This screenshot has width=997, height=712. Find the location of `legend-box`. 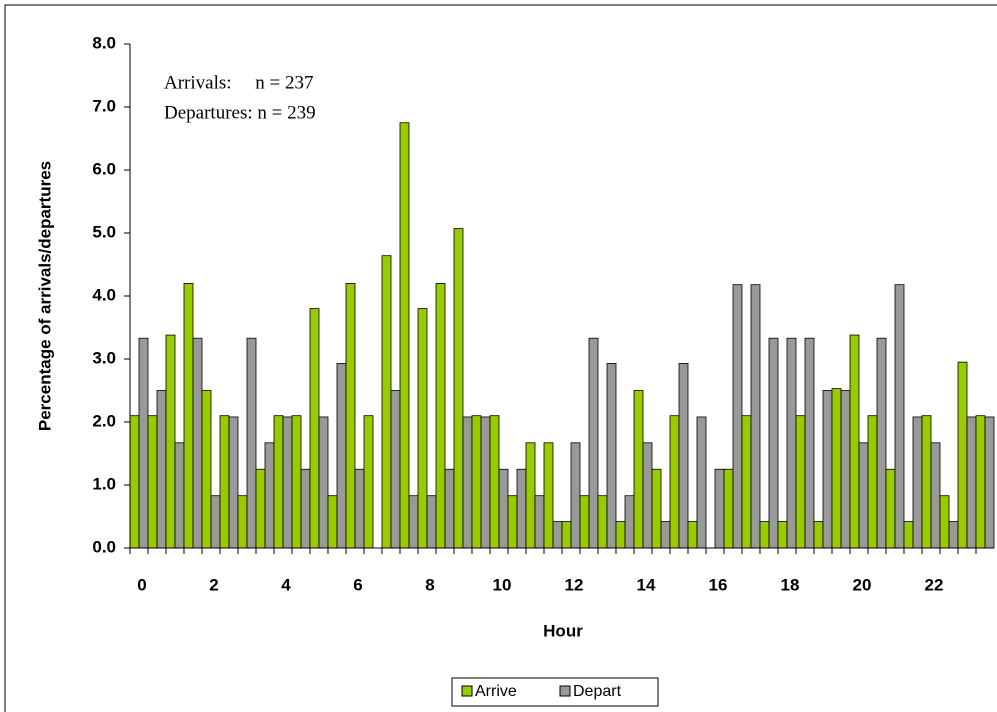

legend-box is located at coordinates (555, 692).